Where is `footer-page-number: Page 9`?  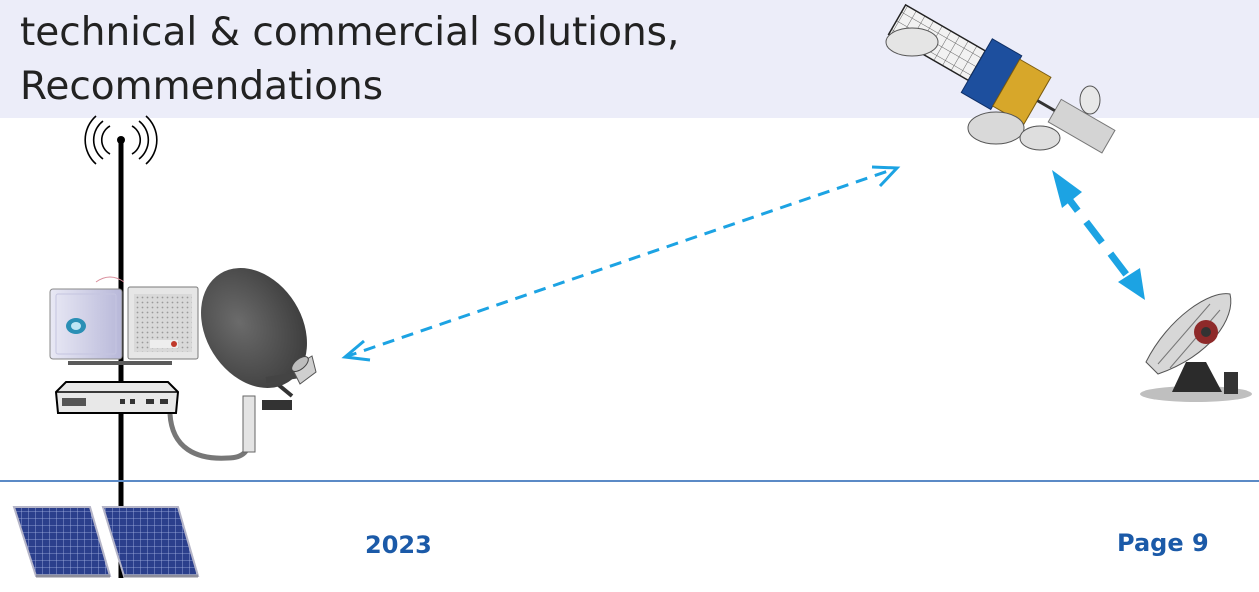
footer-page-number: Page 9 is located at coordinates (1163, 543).